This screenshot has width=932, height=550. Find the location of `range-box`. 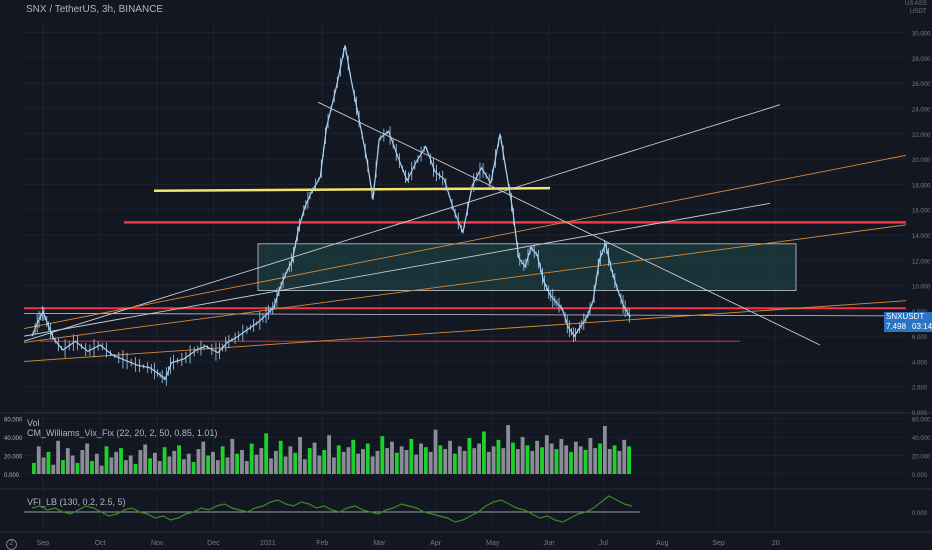

range-box is located at coordinates (527, 267).